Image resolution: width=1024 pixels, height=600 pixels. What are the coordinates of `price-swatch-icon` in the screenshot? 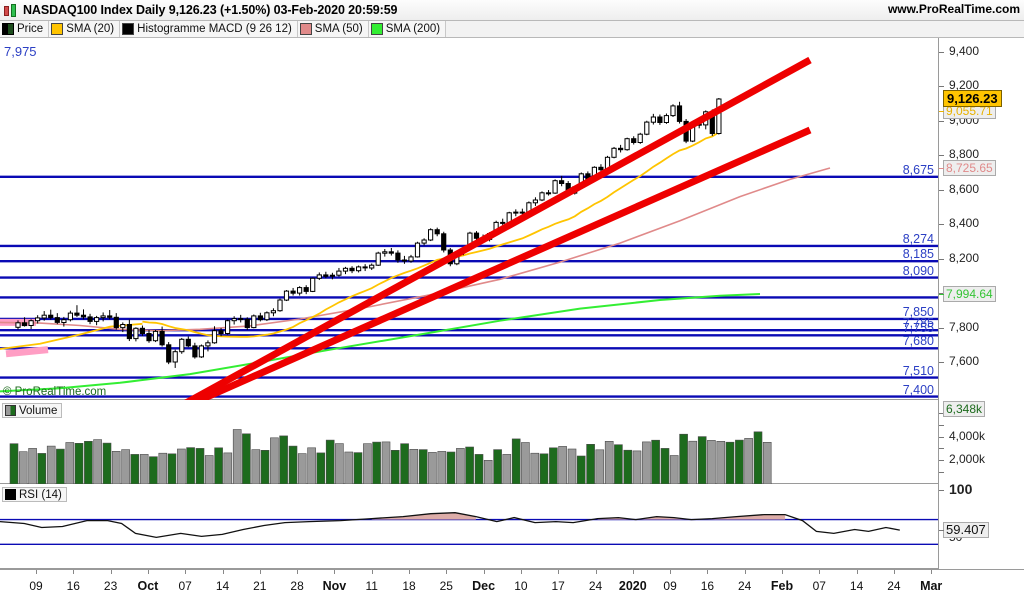 It's located at (8, 29).